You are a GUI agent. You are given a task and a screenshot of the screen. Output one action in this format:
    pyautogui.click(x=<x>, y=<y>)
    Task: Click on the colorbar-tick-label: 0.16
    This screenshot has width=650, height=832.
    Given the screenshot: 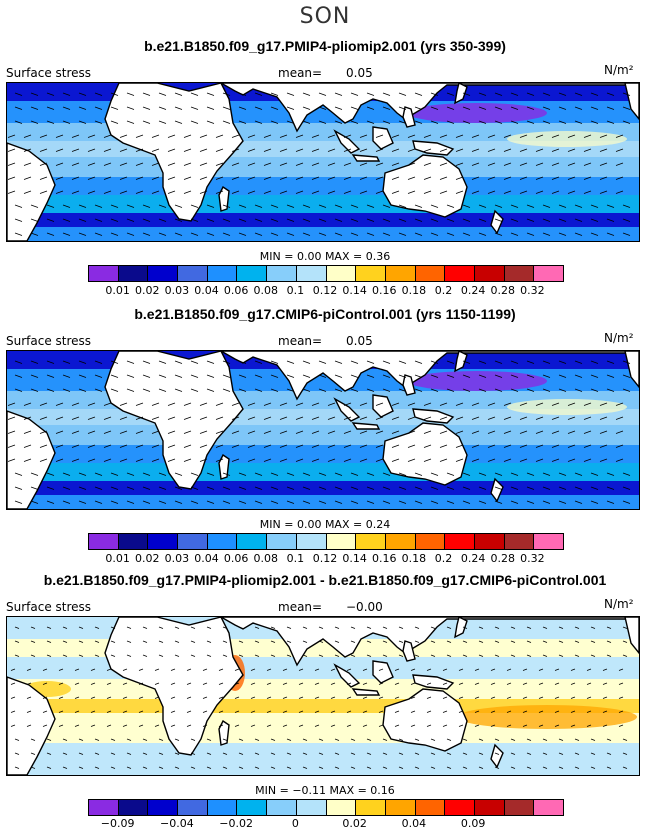 What is the action you would take?
    pyautogui.click(x=384, y=290)
    